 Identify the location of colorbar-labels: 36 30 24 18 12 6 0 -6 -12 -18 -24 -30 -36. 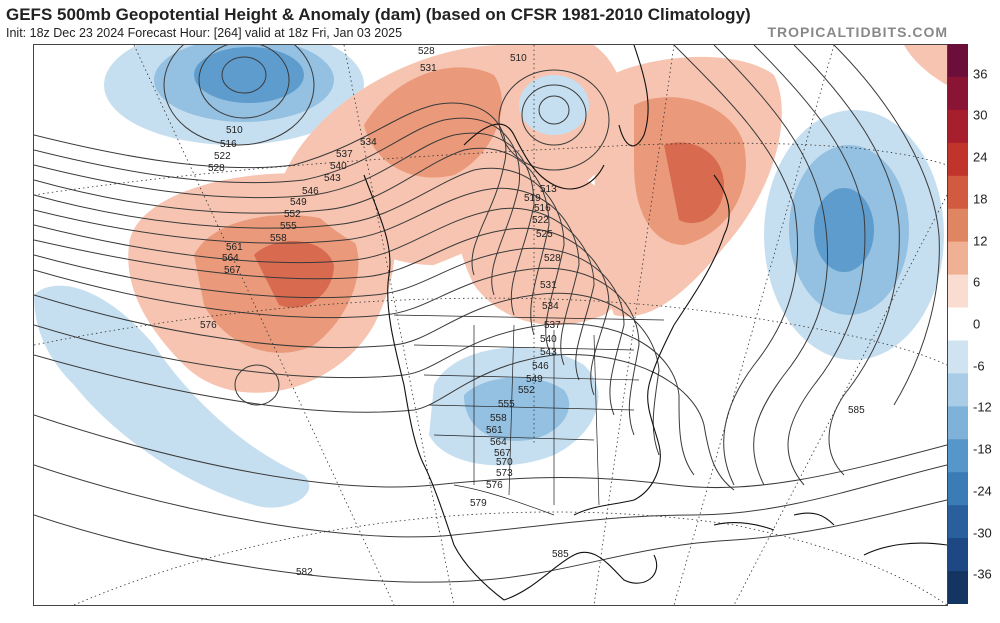
(985, 324).